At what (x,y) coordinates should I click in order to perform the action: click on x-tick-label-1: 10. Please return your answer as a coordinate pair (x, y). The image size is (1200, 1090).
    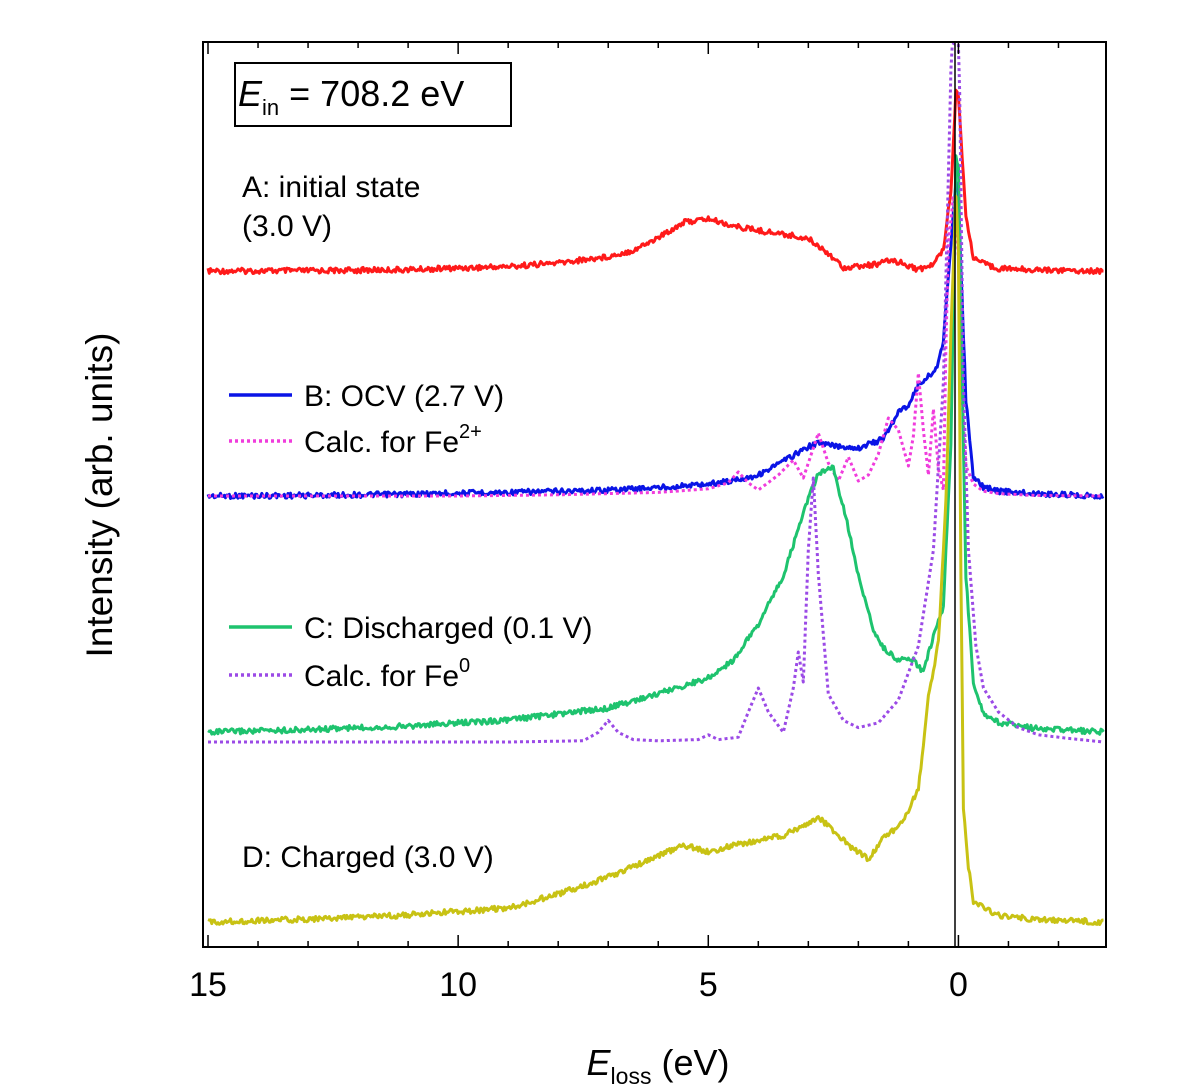
    Looking at the image, I should click on (458, 985).